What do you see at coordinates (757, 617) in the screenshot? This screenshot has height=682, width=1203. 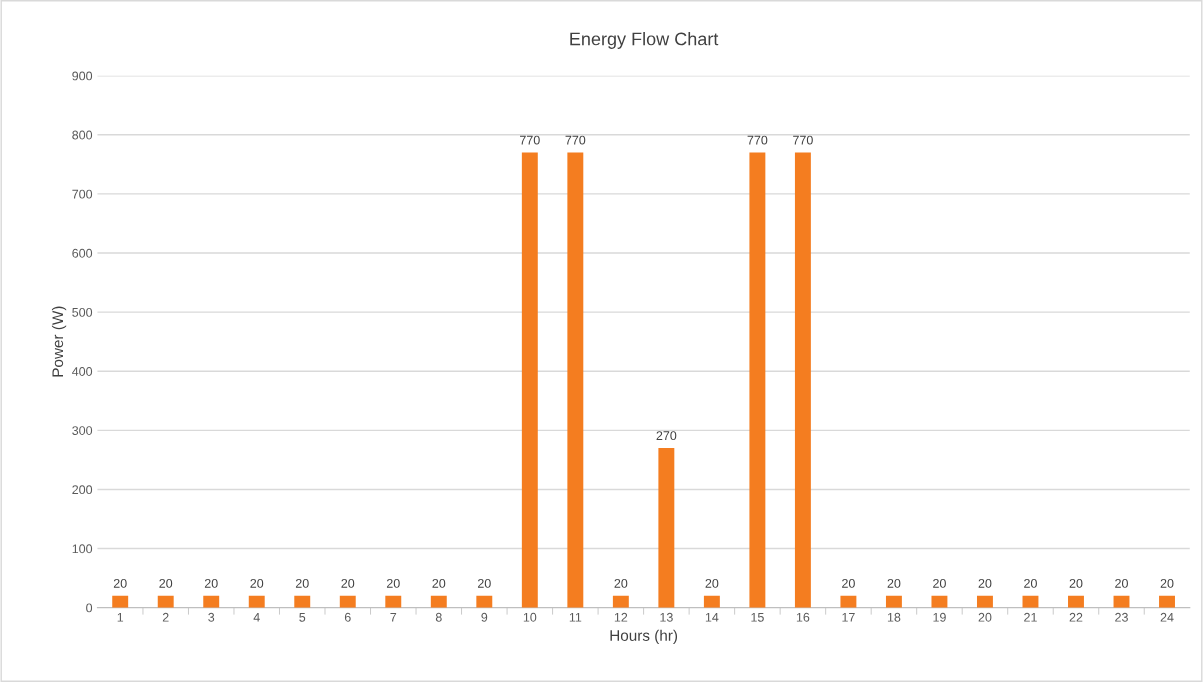 I see `x-tick-label: 15` at bounding box center [757, 617].